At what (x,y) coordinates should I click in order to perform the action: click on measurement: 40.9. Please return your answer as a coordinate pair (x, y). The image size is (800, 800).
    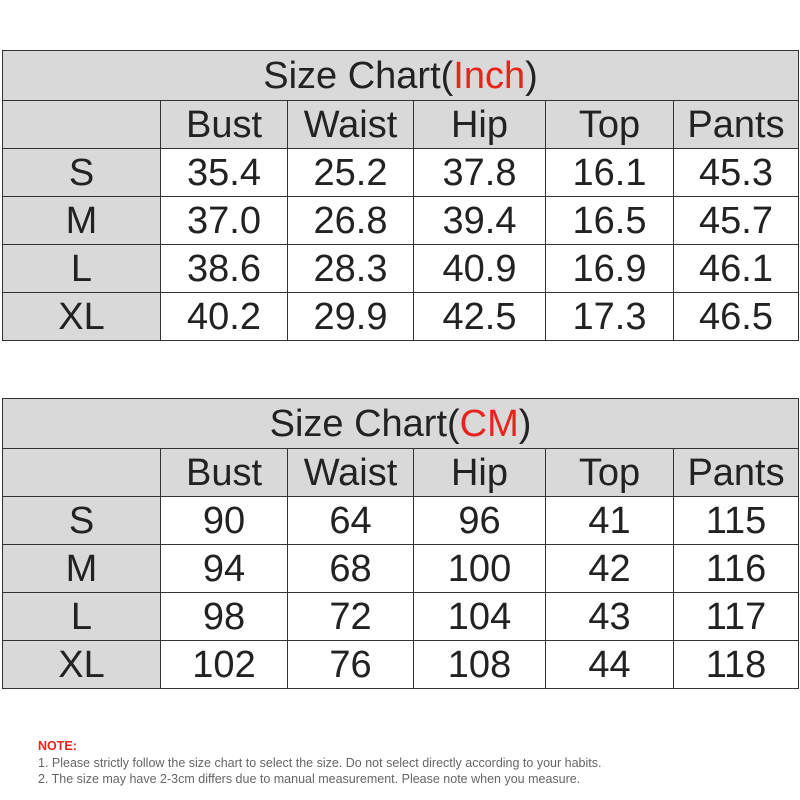
    Looking at the image, I should click on (479, 268).